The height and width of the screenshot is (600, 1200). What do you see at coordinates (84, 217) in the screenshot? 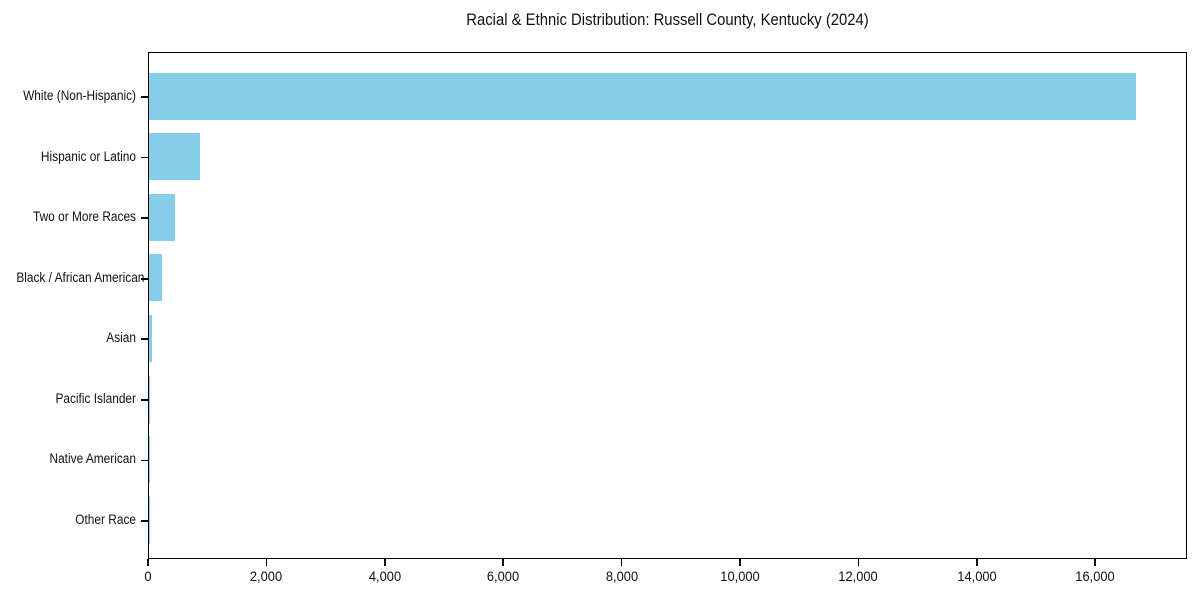
I see `y-tick-label: Two or More Races` at bounding box center [84, 217].